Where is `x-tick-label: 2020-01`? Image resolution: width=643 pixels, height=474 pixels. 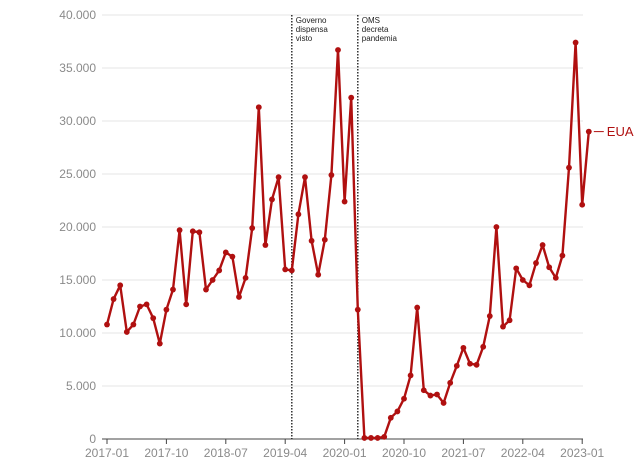 x-tick-label: 2020-01 is located at coordinates (345, 453).